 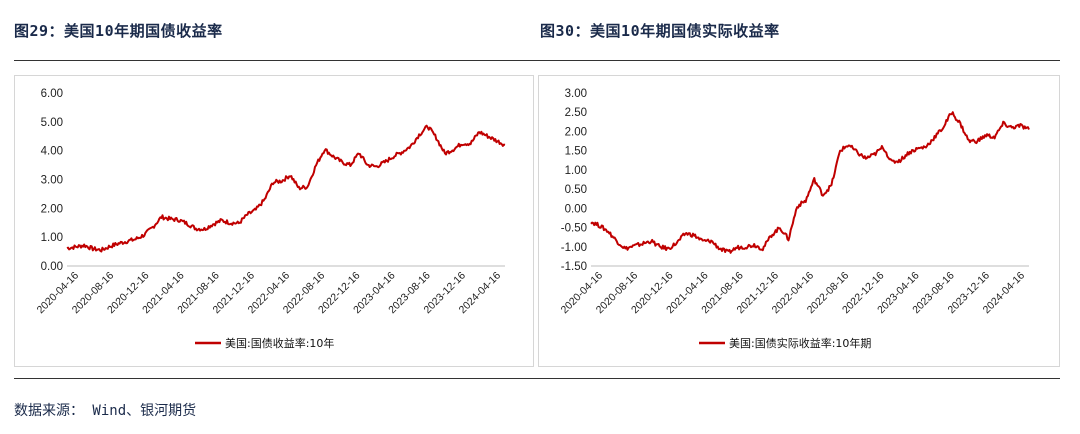 I want to click on legend-label: 美国:国债实际收益率:10年期, so click(x=800, y=343).